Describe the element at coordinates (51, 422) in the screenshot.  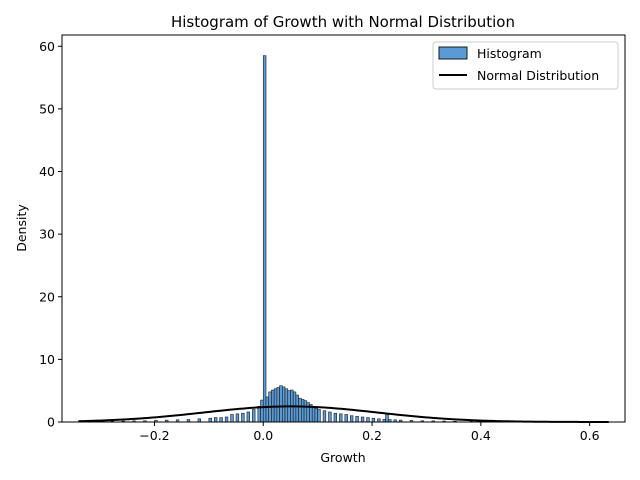
I see `y-tick-label: 0` at that location.